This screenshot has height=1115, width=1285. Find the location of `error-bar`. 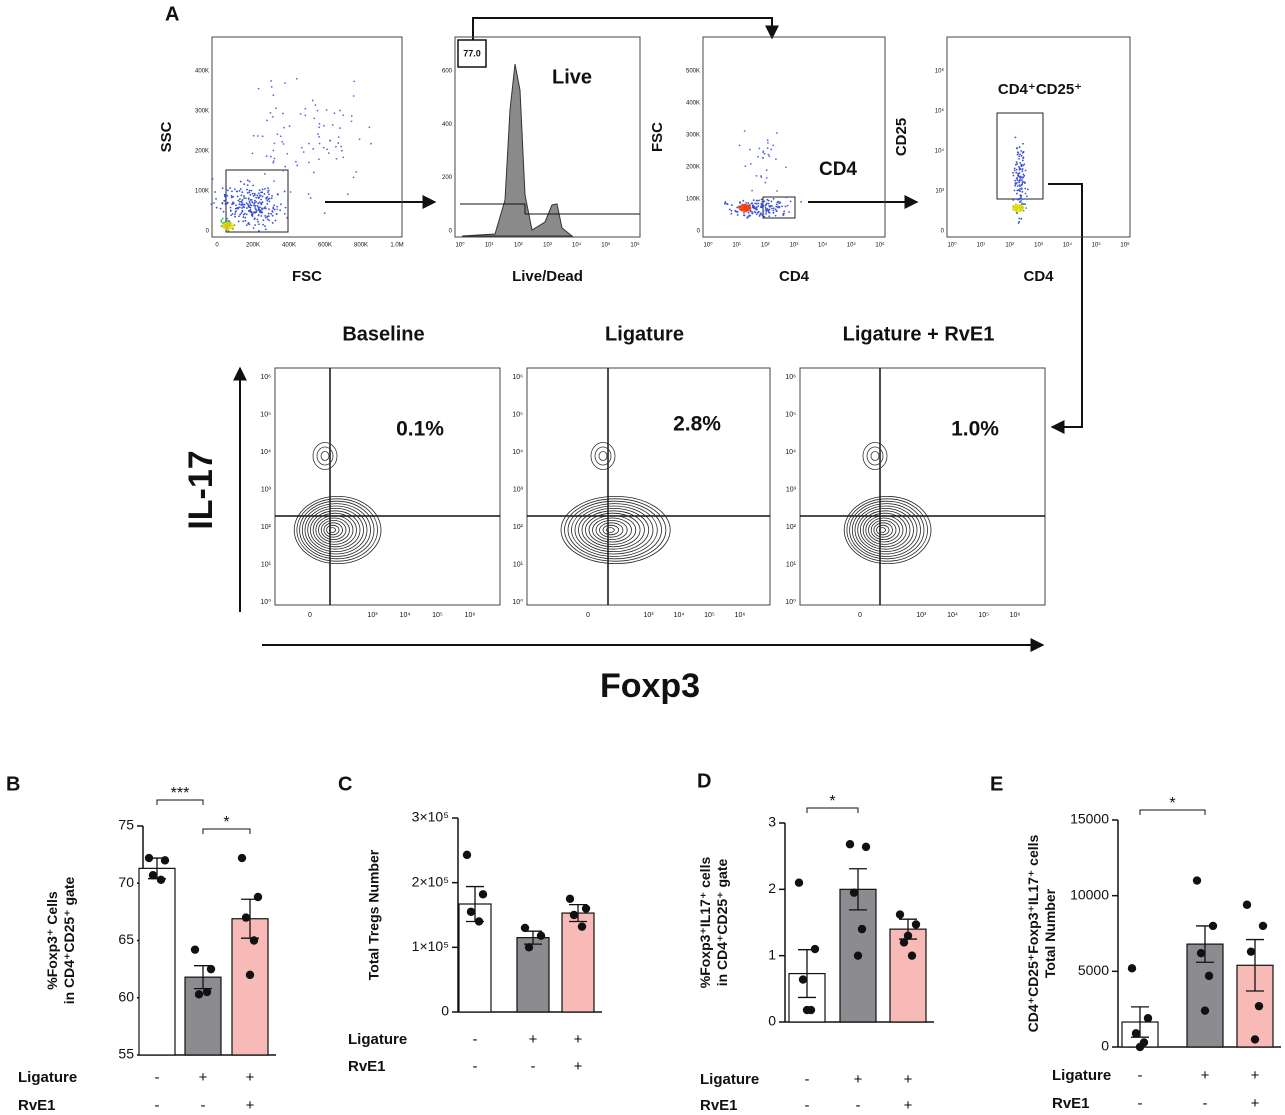

error-bar is located at coordinates (1255, 965).